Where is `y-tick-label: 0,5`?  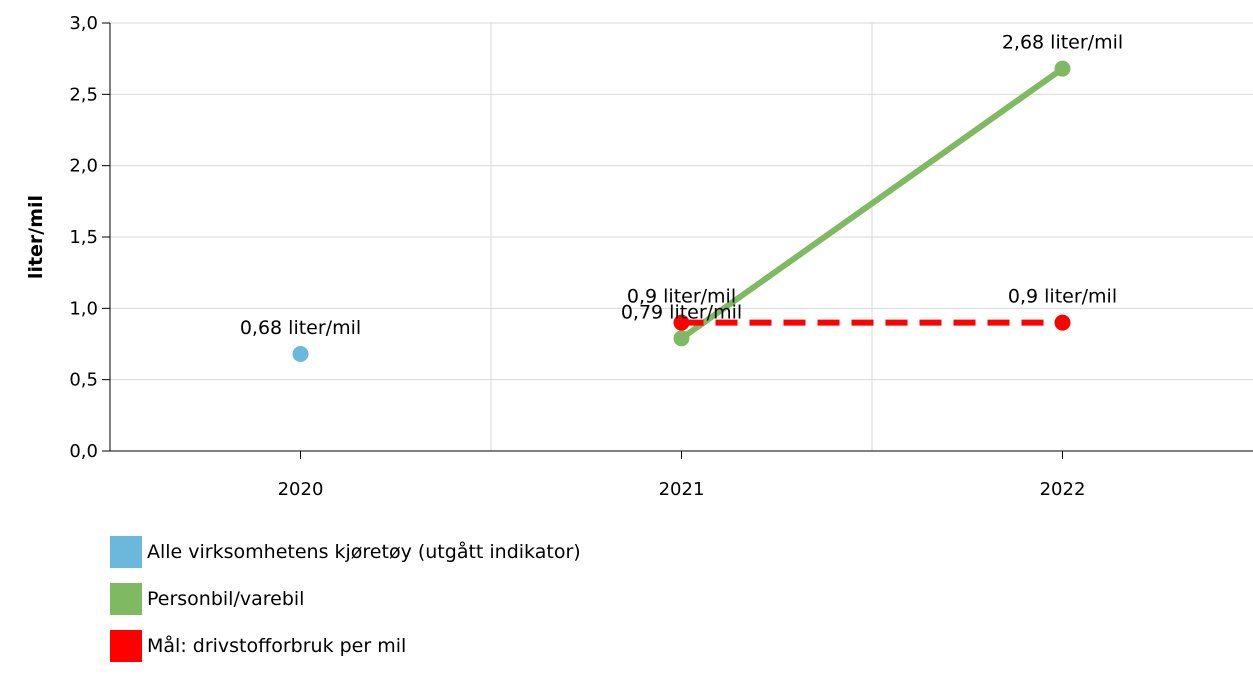
y-tick-label: 0,5 is located at coordinates (83, 380).